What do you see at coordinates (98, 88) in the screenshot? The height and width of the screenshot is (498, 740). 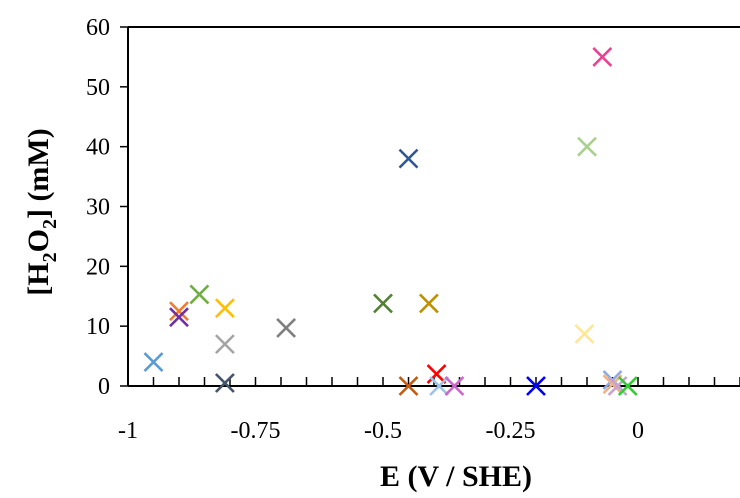 I see `y-tick-label: 50` at bounding box center [98, 88].